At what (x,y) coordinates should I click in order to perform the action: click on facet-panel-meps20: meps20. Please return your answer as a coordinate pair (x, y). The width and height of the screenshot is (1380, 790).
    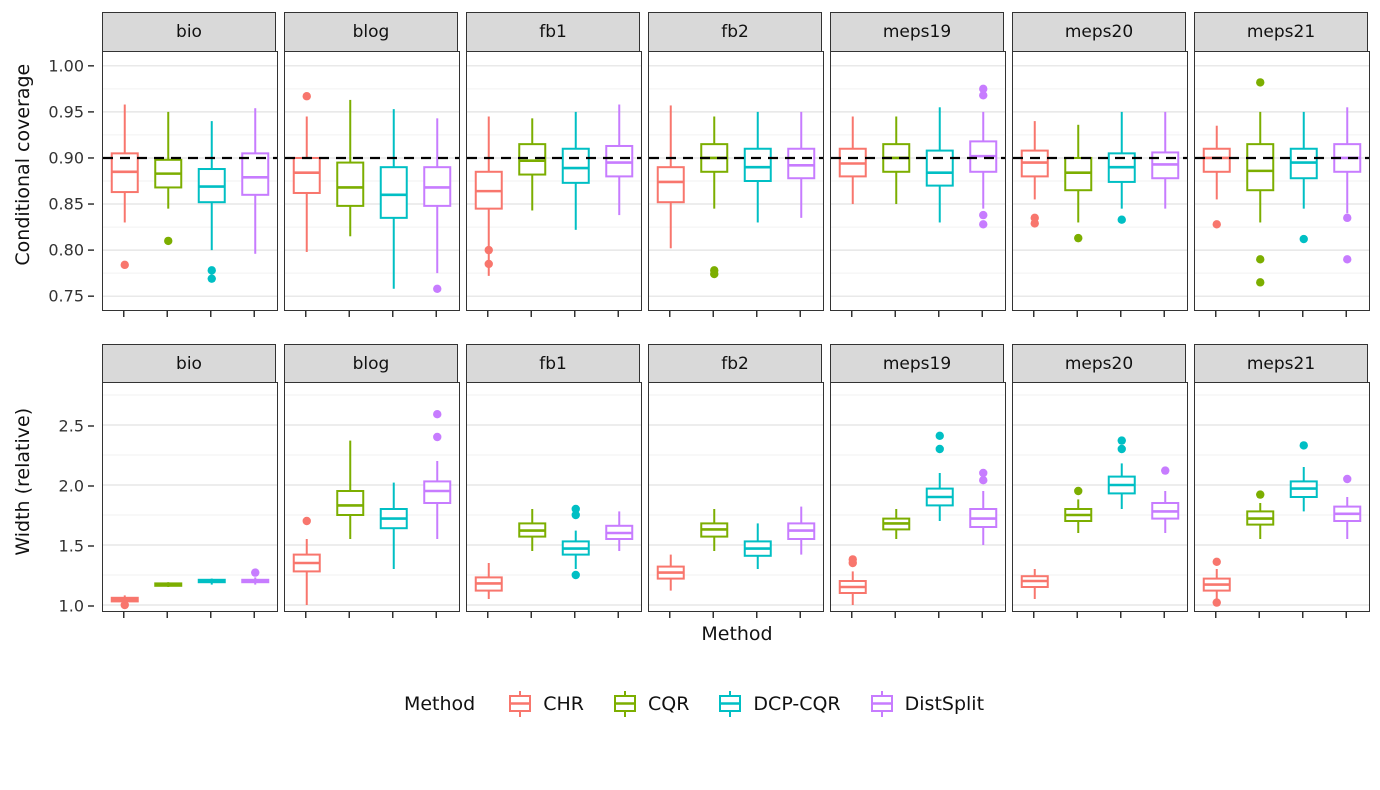
    Looking at the image, I should click on (1100, 481).